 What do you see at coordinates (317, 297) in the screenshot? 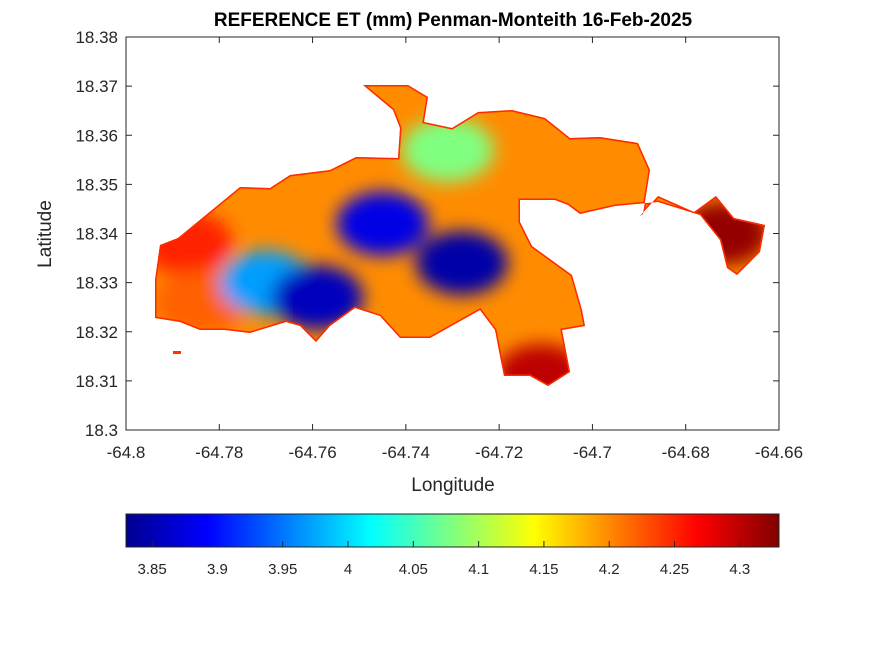
I see `heatmap-region-south-central-min` at bounding box center [317, 297].